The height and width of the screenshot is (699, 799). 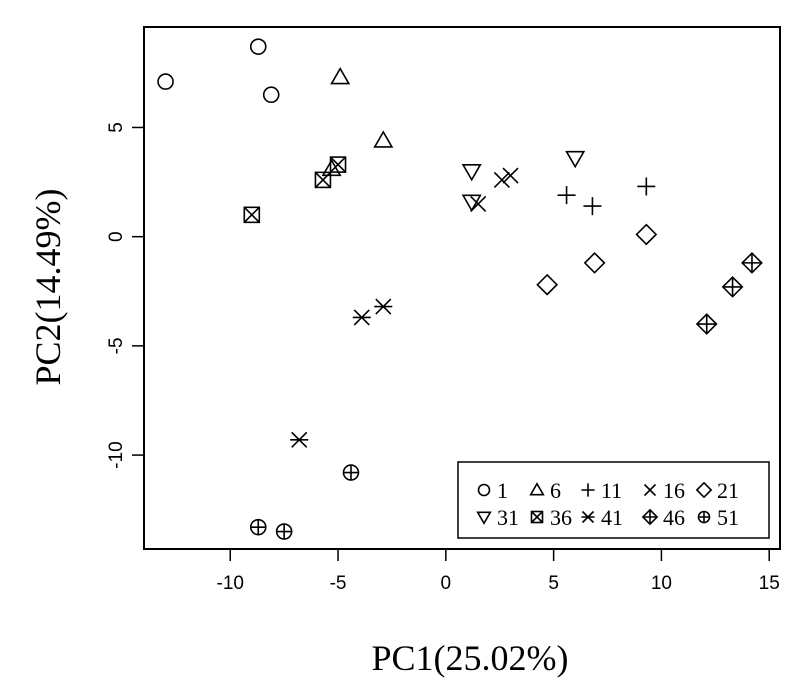 I want to click on y-tick-label: 5, so click(x=116, y=127).